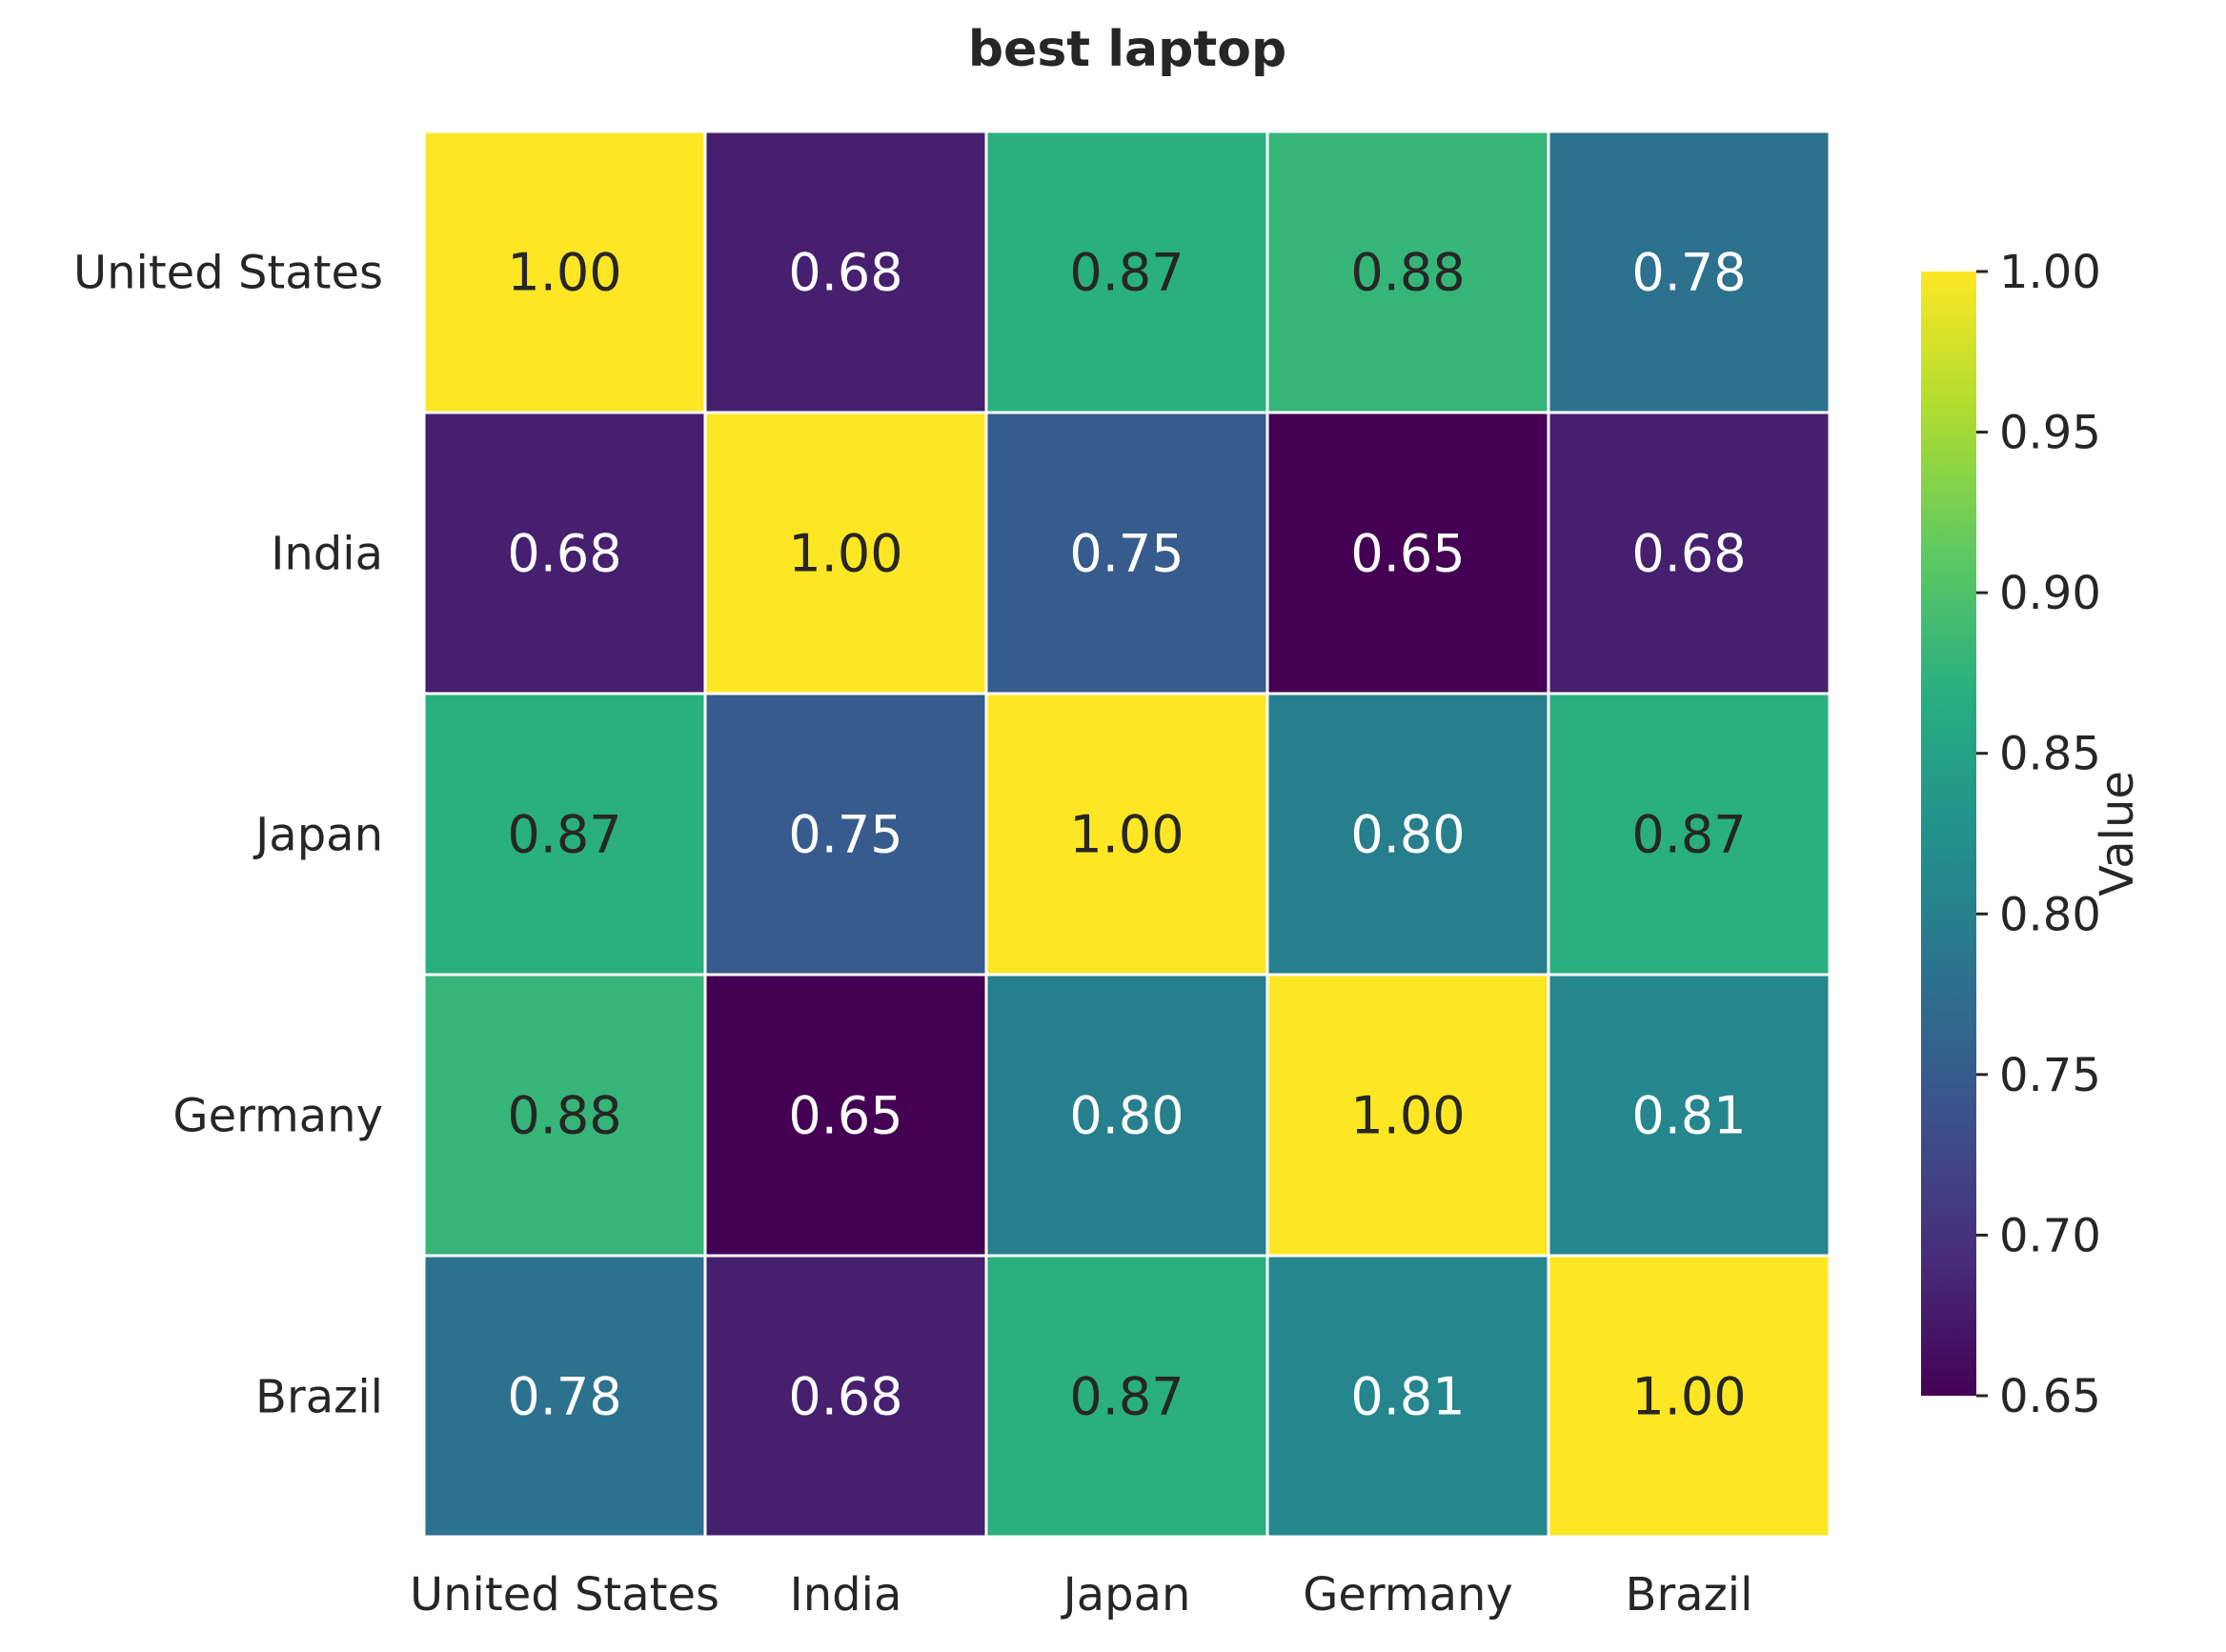 This screenshot has height=1652, width=2226. What do you see at coordinates (319, 1397) in the screenshot?
I see `row-label-brazil: Brazil` at bounding box center [319, 1397].